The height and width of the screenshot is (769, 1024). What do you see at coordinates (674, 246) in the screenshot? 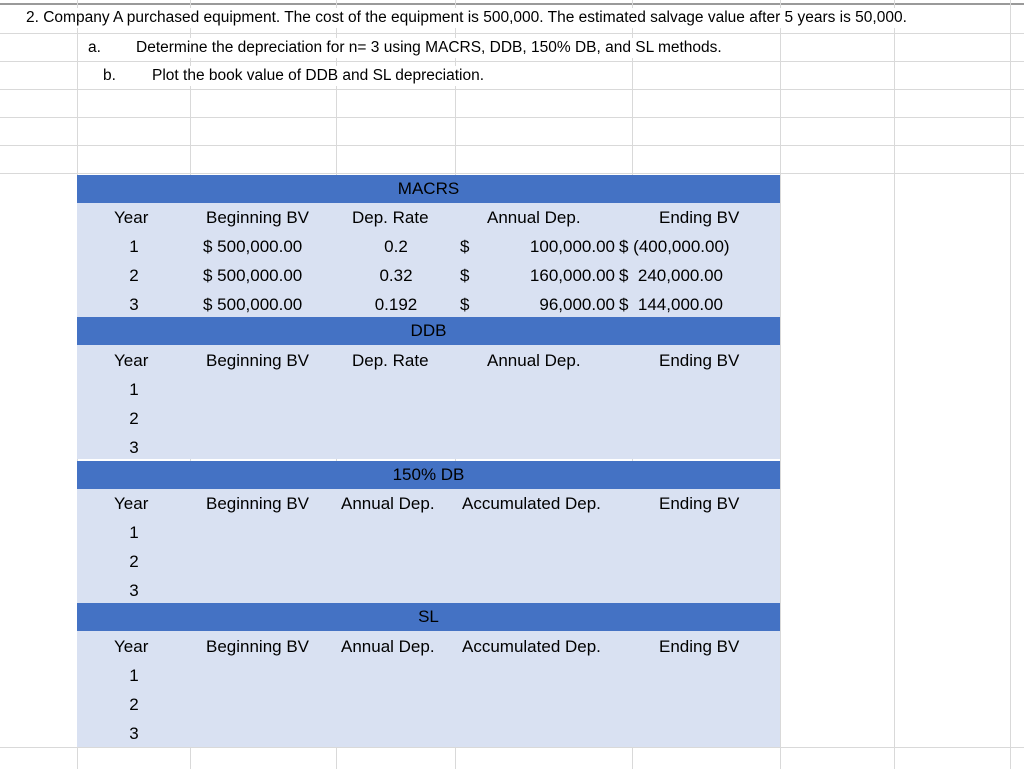
I see `table-cell-ending-bv: $ (400,000.00)` at bounding box center [674, 246].